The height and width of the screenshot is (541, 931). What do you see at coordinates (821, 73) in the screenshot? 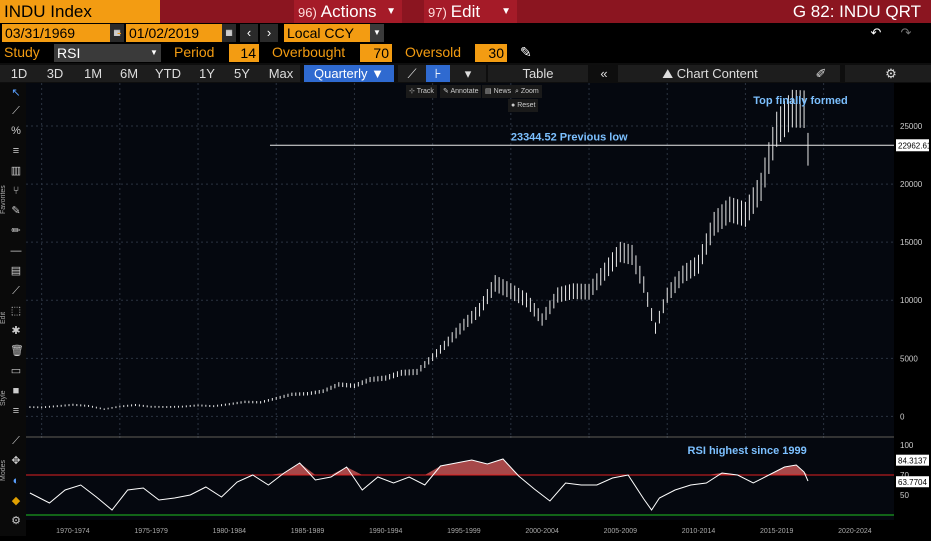
I see `edit-chart-icon: ✐` at bounding box center [821, 73].